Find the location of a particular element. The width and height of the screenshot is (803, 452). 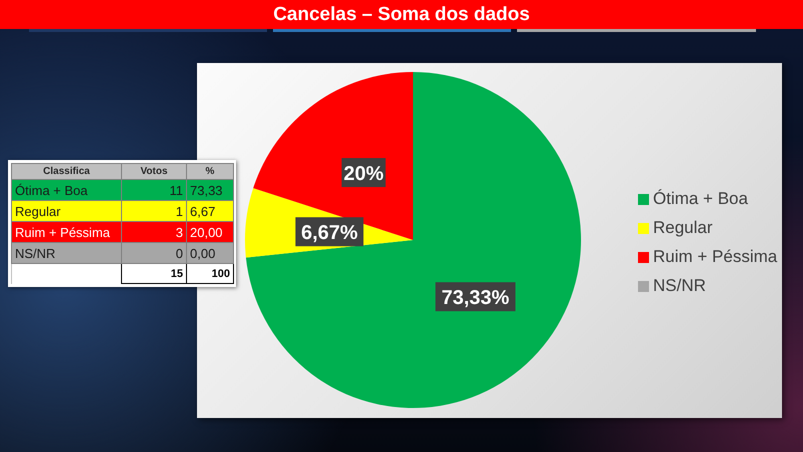

series-label: % is located at coordinates (210, 171).